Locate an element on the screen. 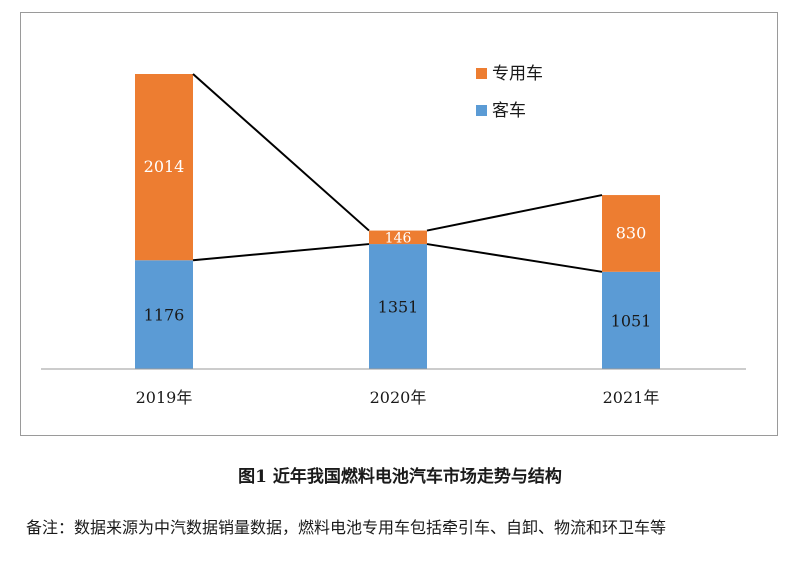 This screenshot has height=583, width=800. bar-zhuanyongche-2020年 is located at coordinates (398, 237).